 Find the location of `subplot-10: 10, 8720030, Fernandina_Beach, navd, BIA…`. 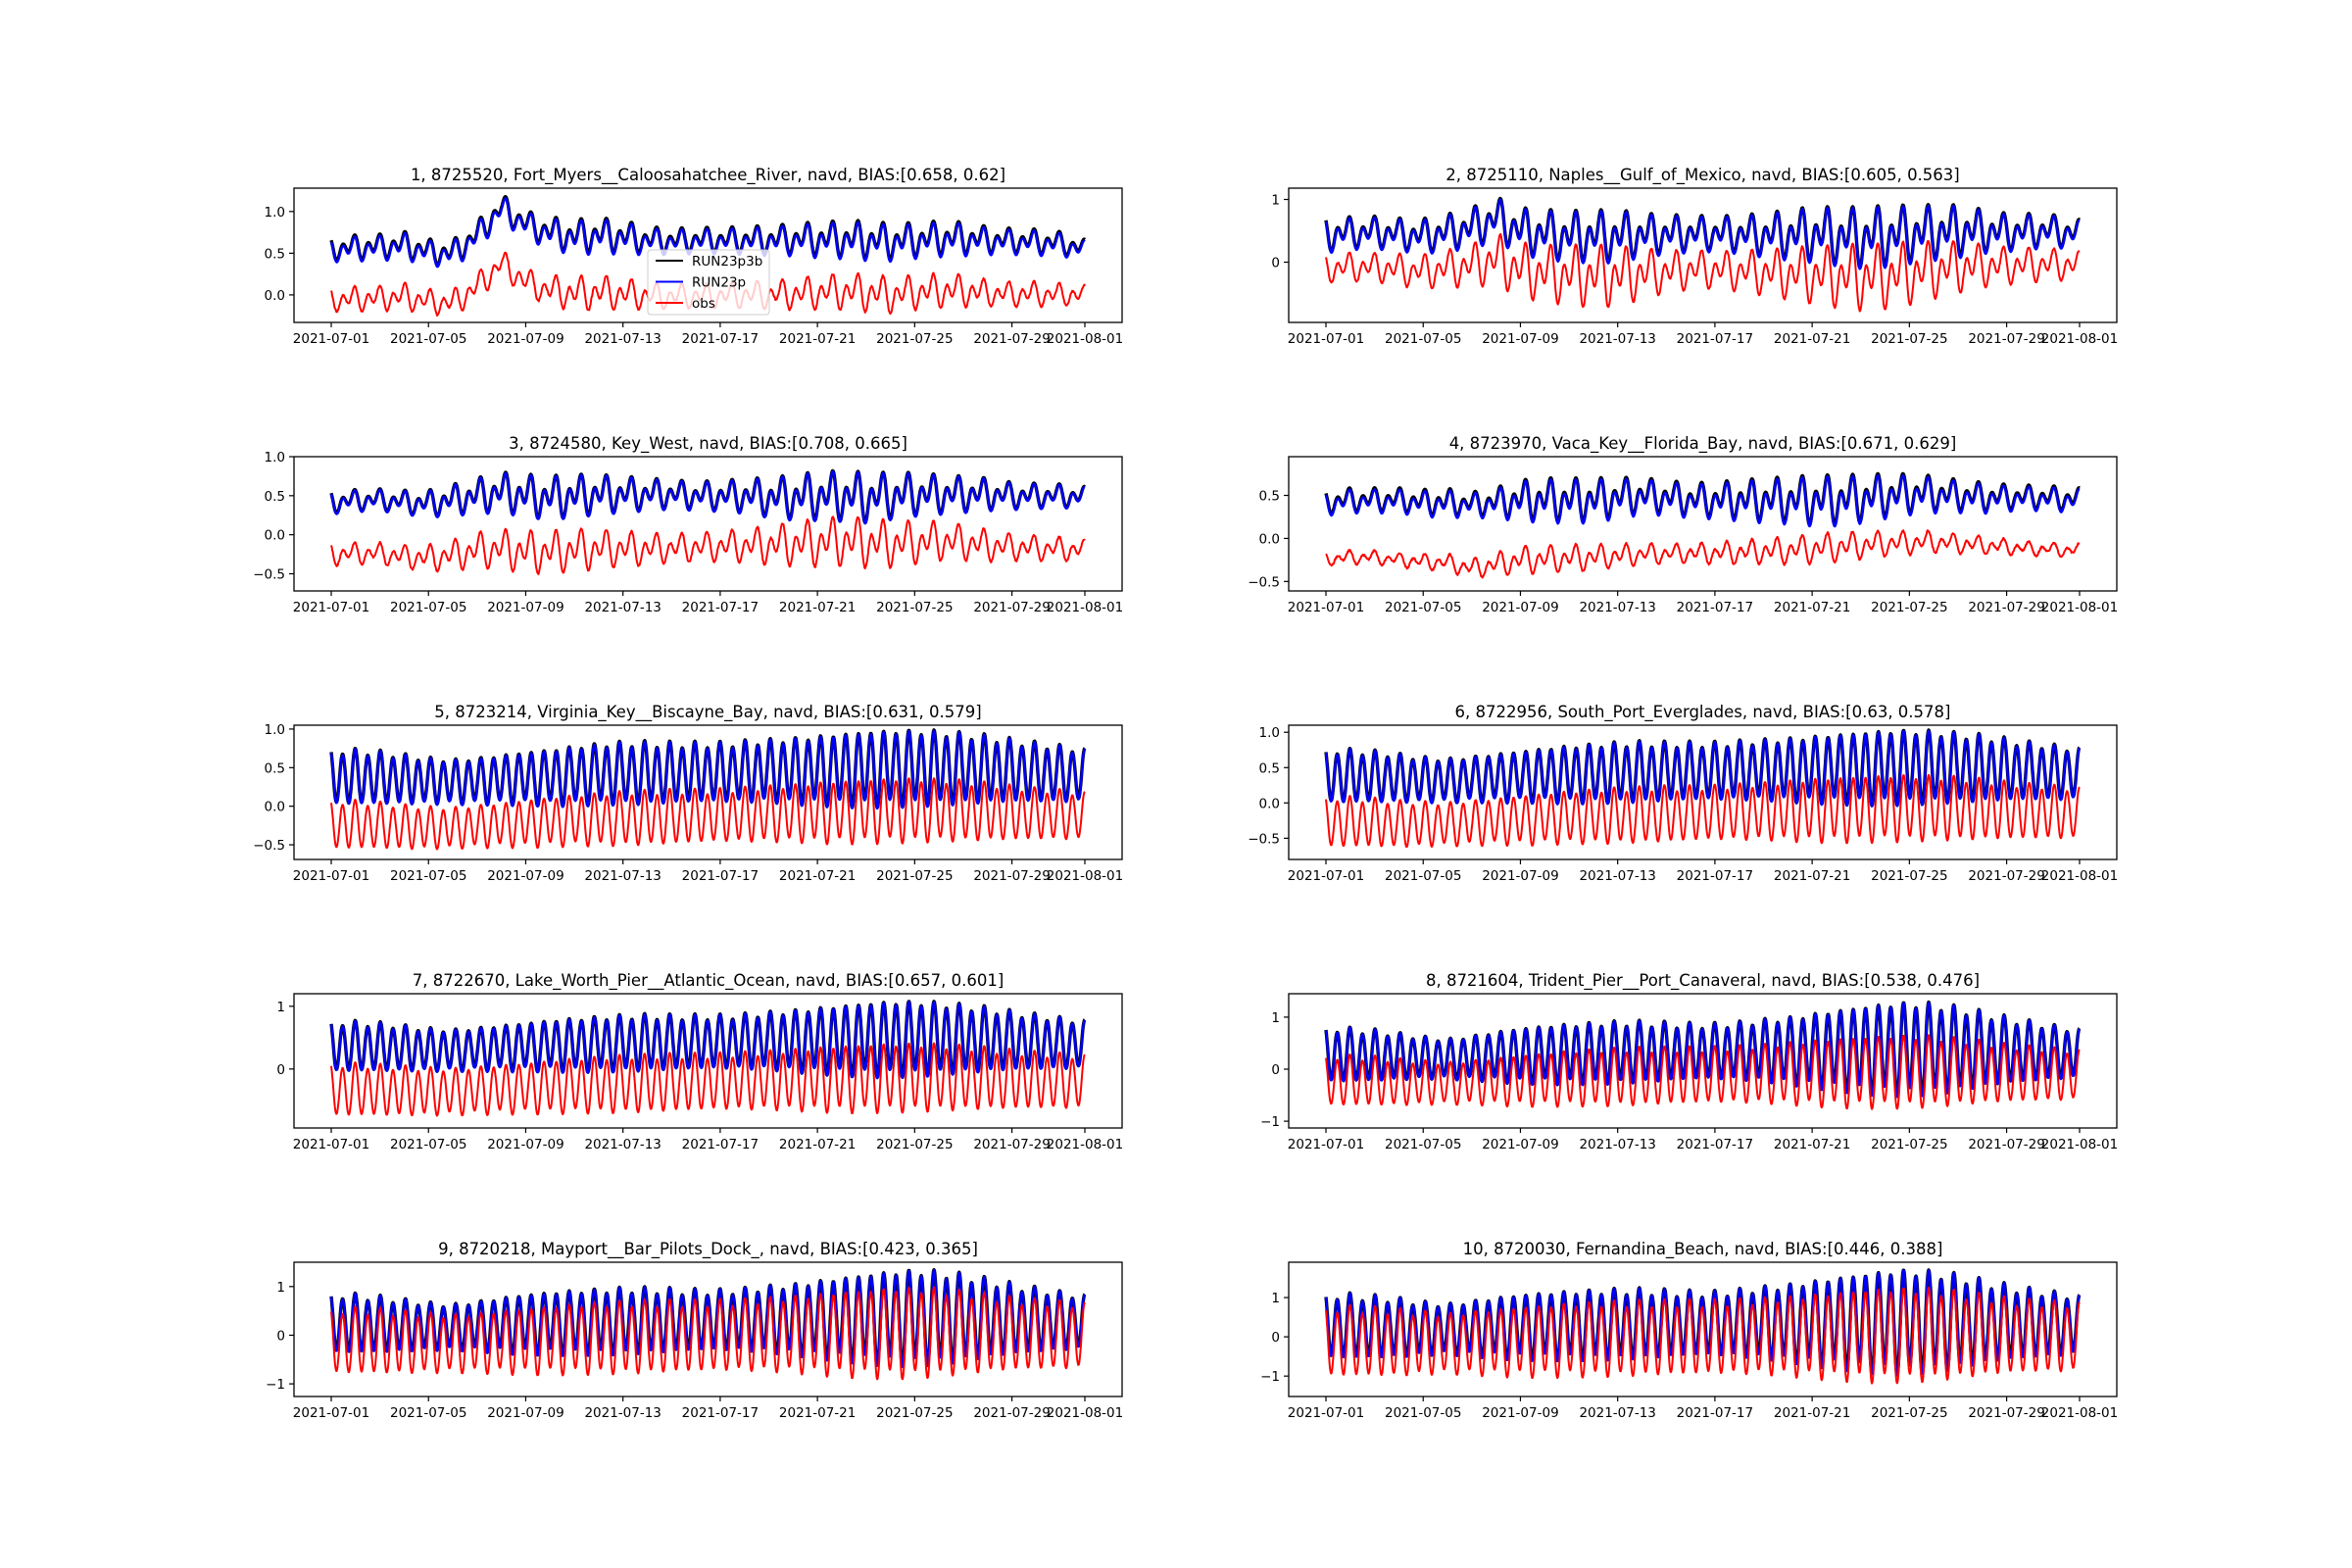

subplot-10: 10, 8720030, Fernandina_Beach, navd, BIA… is located at coordinates (1689, 1330).